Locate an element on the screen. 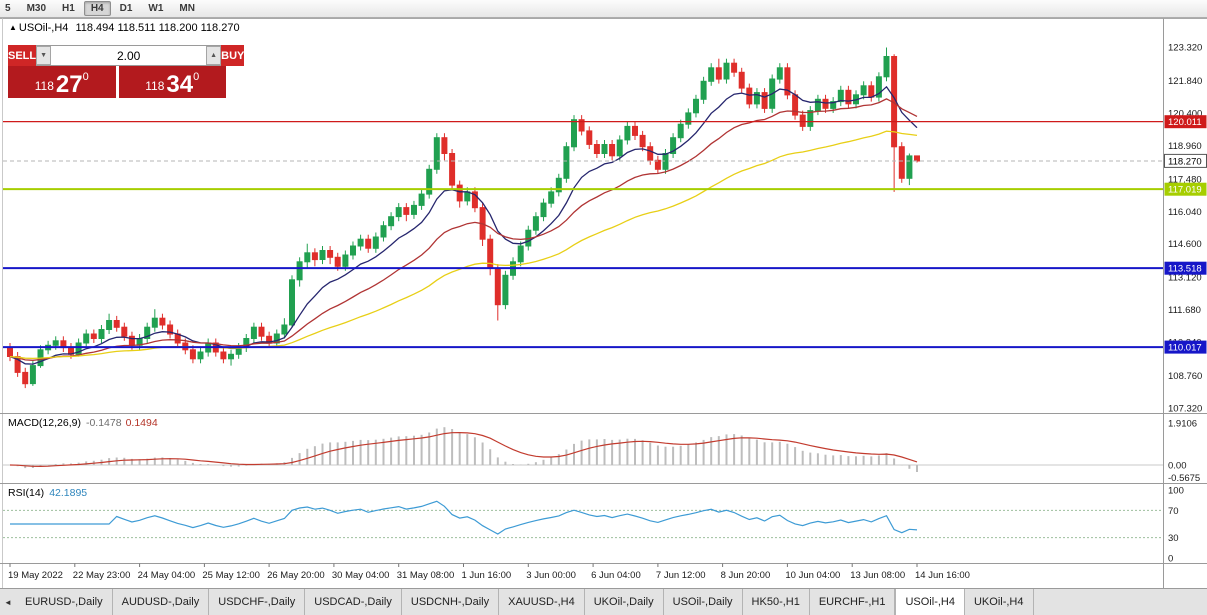 The image size is (1207, 615). time-axis-label: 22 May 23:00 is located at coordinates (102, 575).